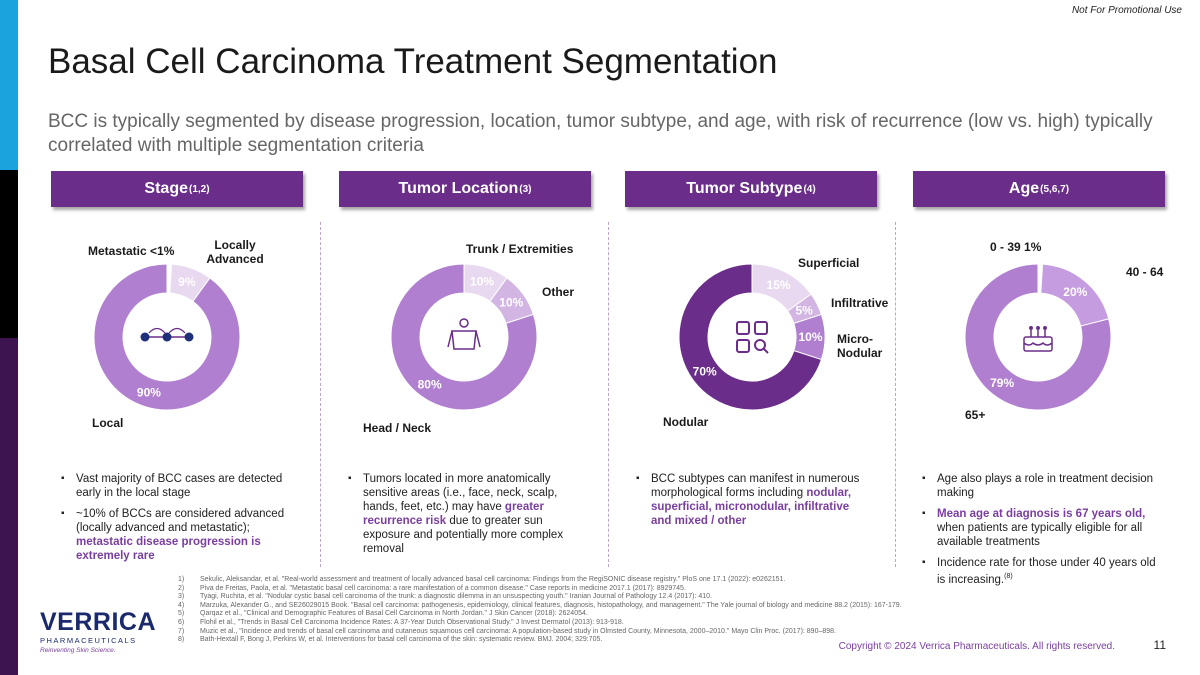 The height and width of the screenshot is (675, 1200). What do you see at coordinates (464, 334) in the screenshot?
I see `torso-icon` at bounding box center [464, 334].